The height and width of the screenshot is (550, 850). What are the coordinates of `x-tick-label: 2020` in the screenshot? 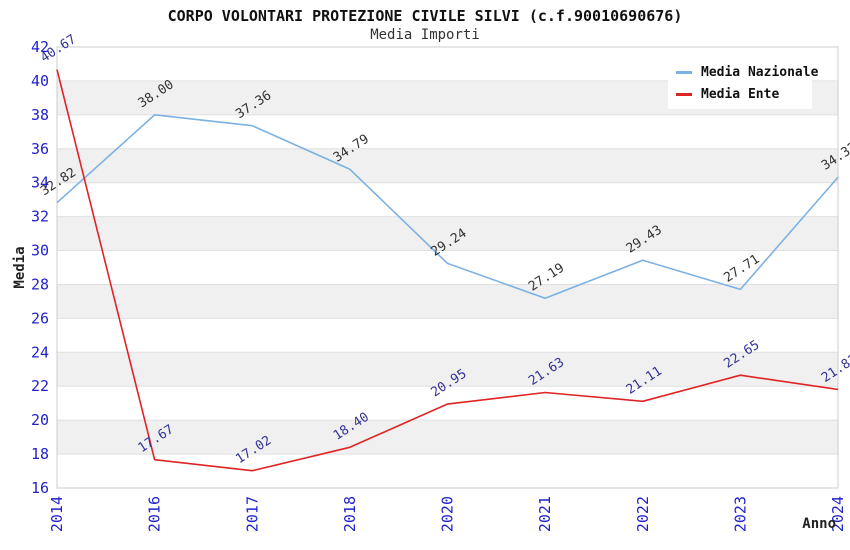 It's located at (448, 514).